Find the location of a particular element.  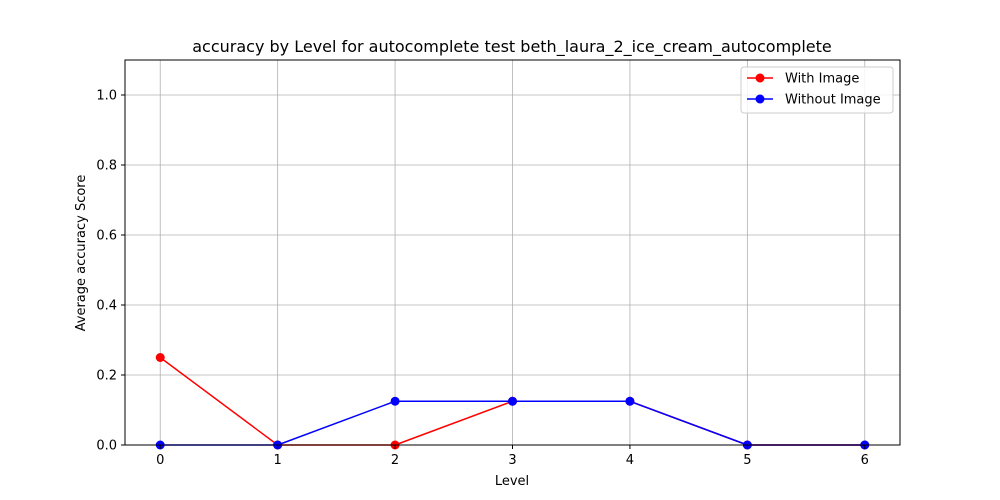

legend-label-0: With Image is located at coordinates (822, 79).